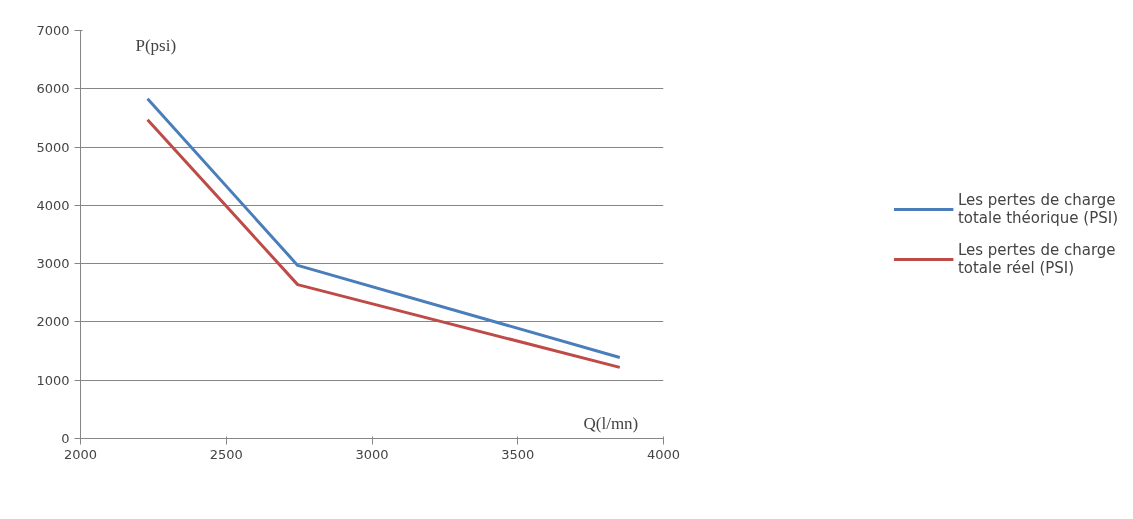  I want to click on y-tick-label: 4000, so click(53, 205).